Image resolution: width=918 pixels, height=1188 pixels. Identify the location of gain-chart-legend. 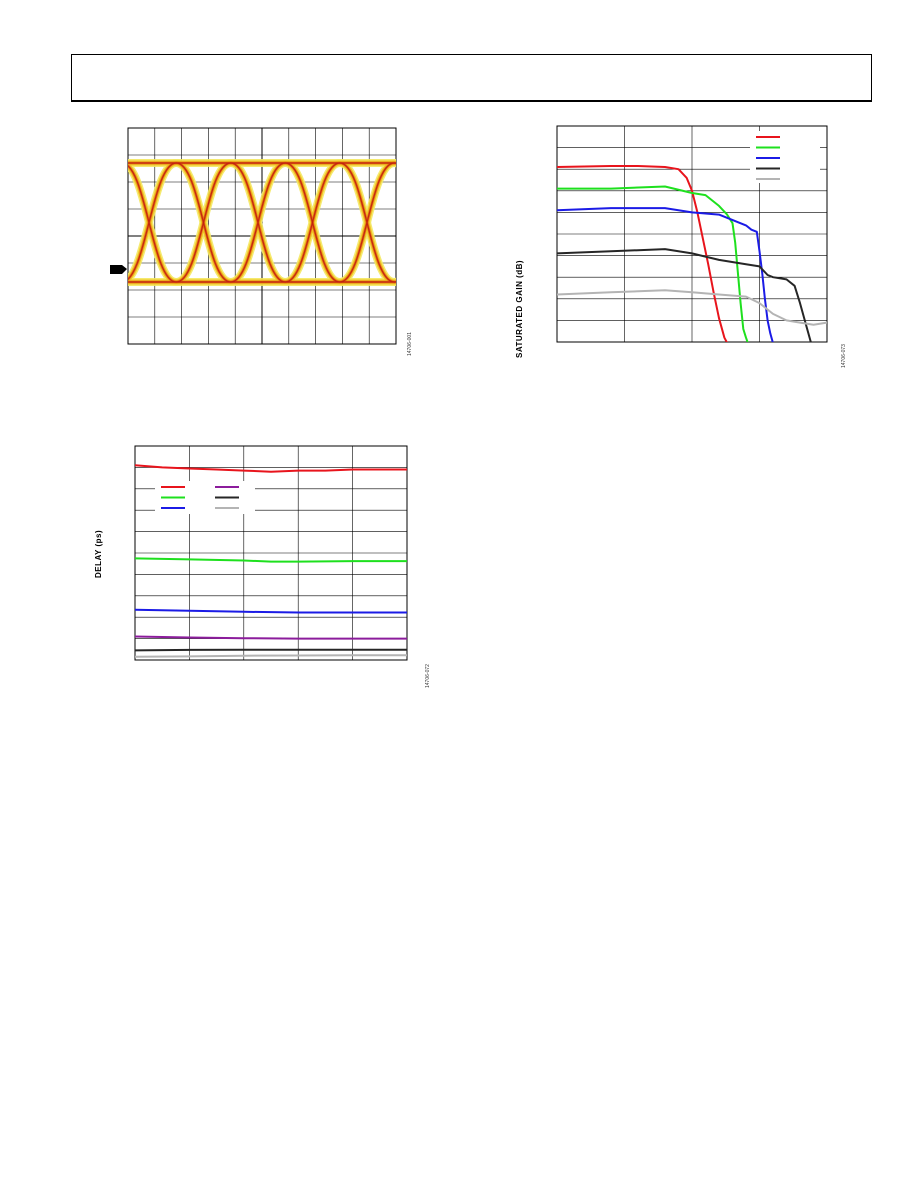
(785, 157).